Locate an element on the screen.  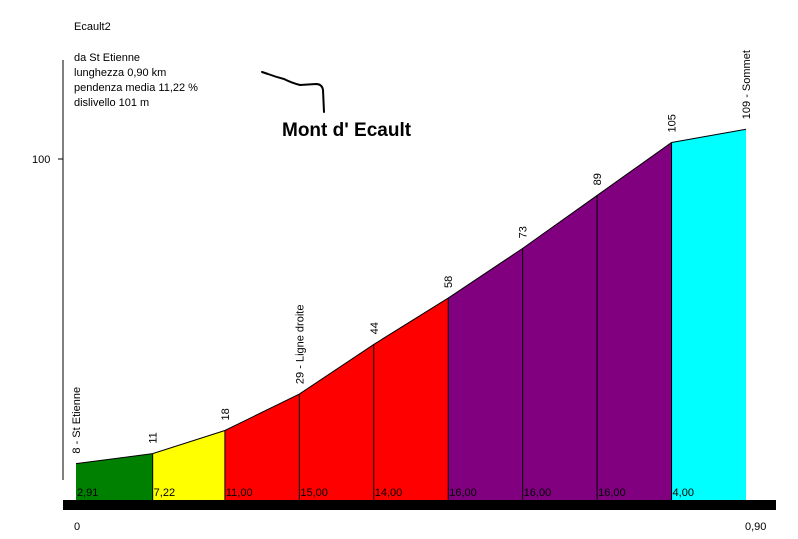
elevation-label: 58 is located at coordinates (449, 282).